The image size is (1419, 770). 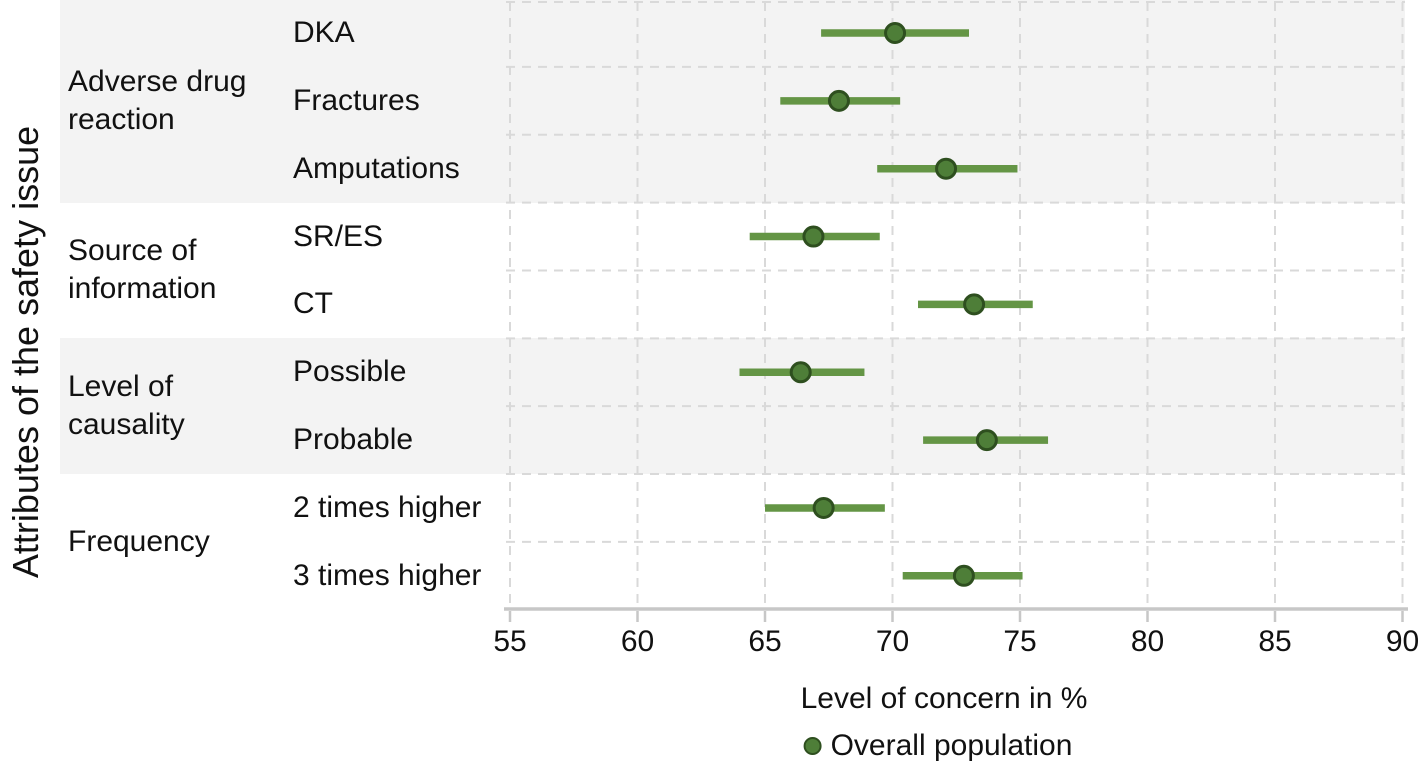 I want to click on item-label: 2 times higher, so click(x=387, y=507).